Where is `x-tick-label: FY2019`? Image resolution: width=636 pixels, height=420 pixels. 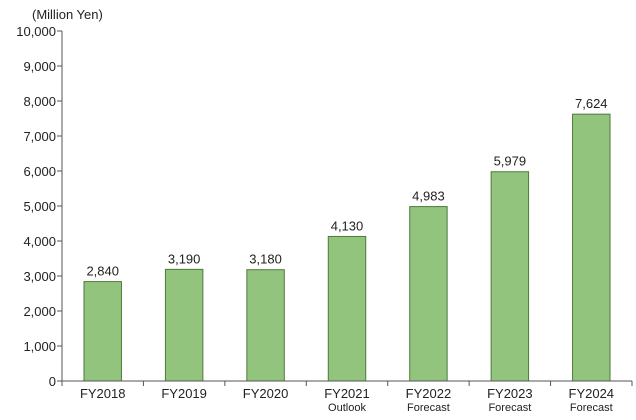
x-tick-label: FY2019 is located at coordinates (184, 393).